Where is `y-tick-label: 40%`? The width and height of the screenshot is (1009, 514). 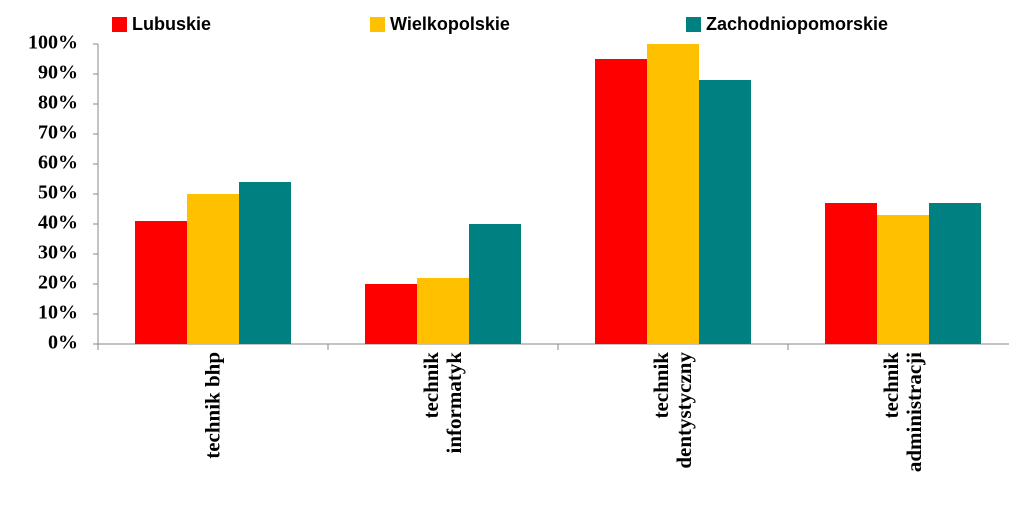 y-tick-label: 40% is located at coordinates (58, 223).